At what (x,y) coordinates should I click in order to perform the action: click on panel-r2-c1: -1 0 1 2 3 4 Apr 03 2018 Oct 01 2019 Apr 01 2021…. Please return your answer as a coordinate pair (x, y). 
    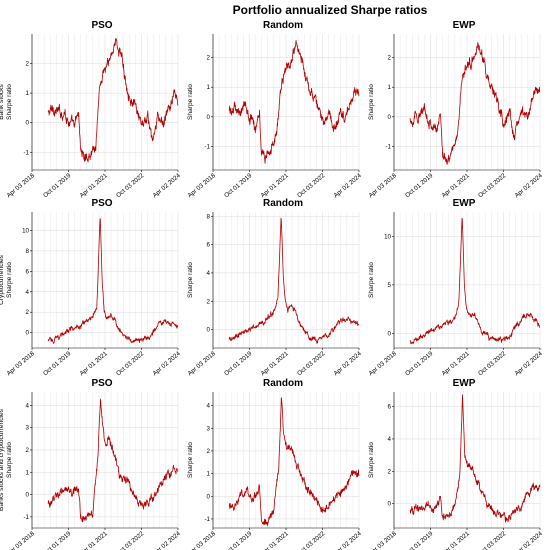
    Looking at the image, I should click on (275, 464).